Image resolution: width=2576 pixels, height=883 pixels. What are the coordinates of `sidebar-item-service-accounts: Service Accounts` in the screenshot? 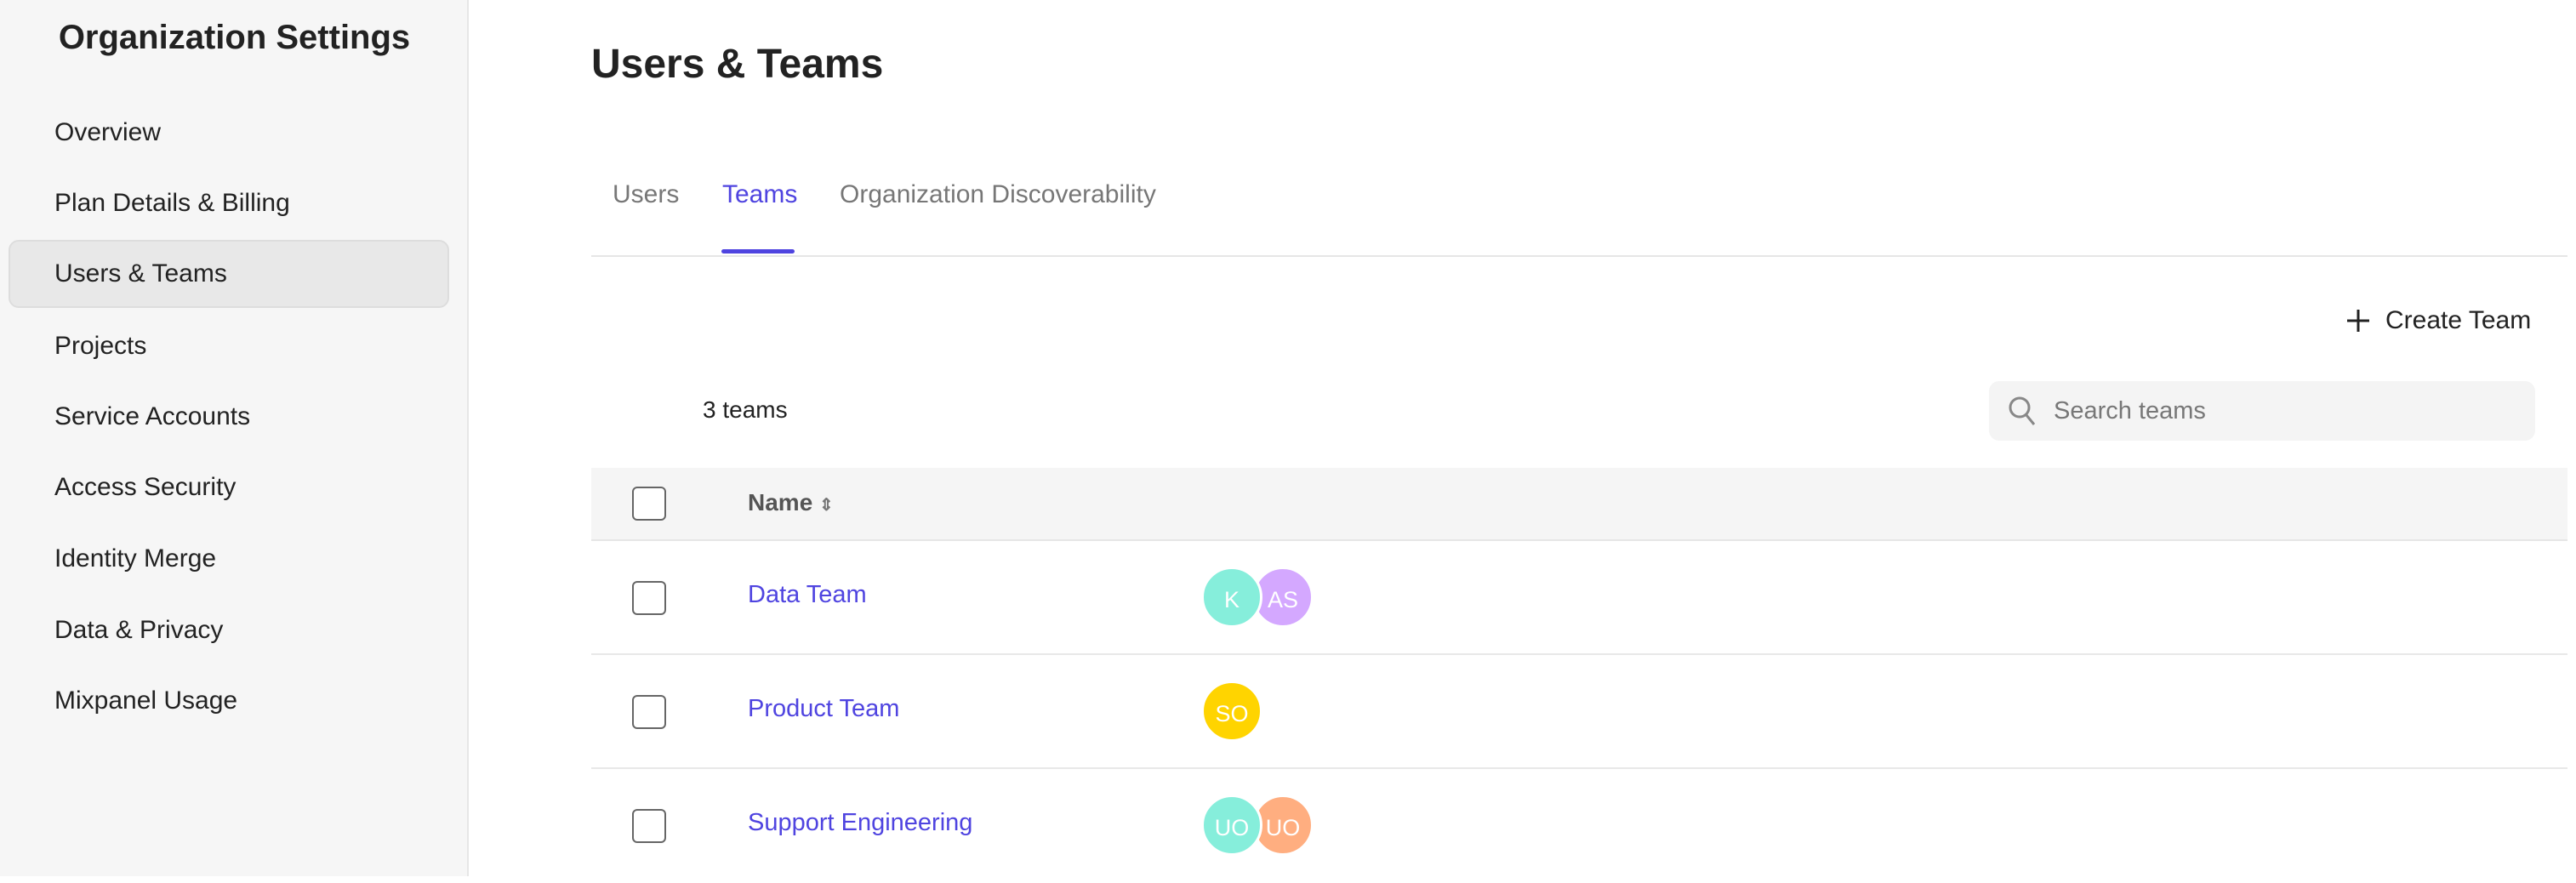 It's located at (152, 416).